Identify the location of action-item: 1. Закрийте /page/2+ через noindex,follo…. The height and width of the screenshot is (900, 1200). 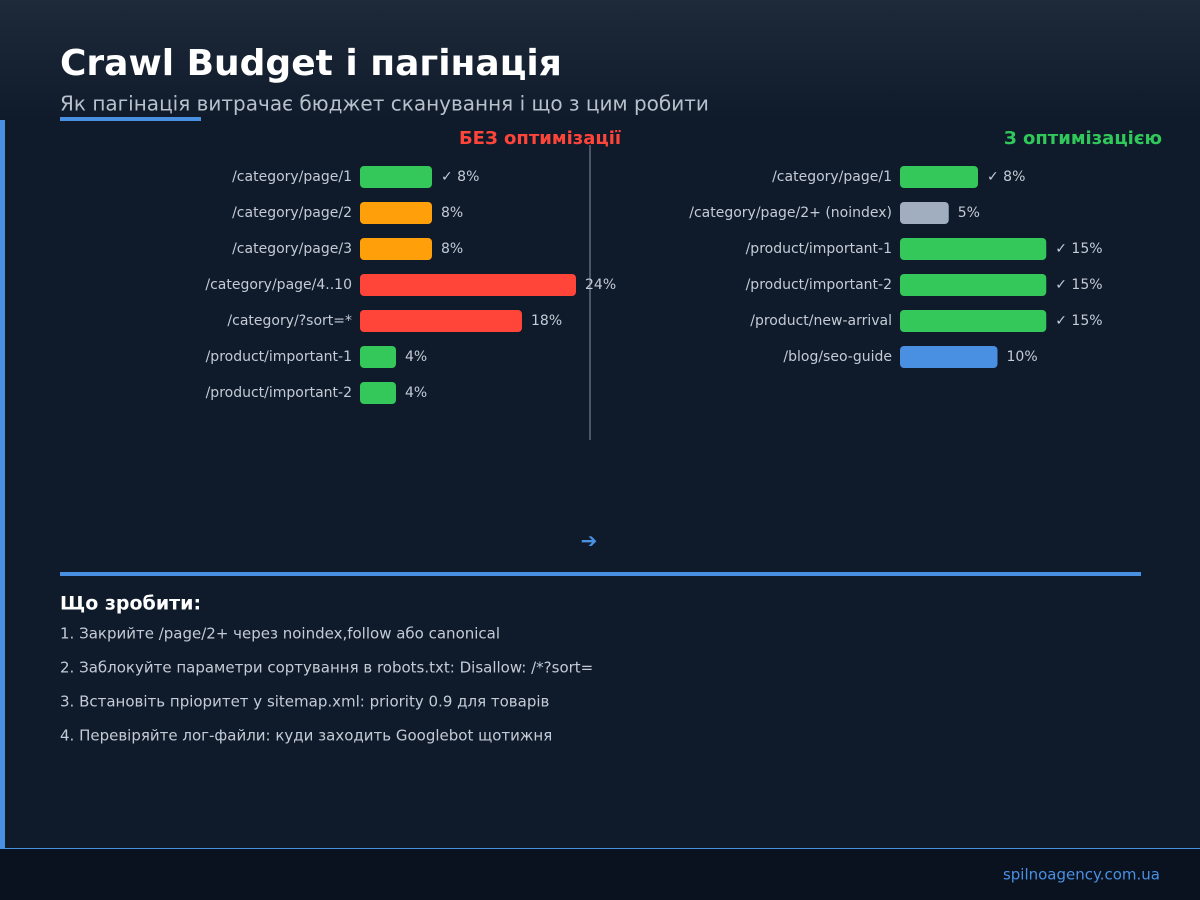
(280, 634).